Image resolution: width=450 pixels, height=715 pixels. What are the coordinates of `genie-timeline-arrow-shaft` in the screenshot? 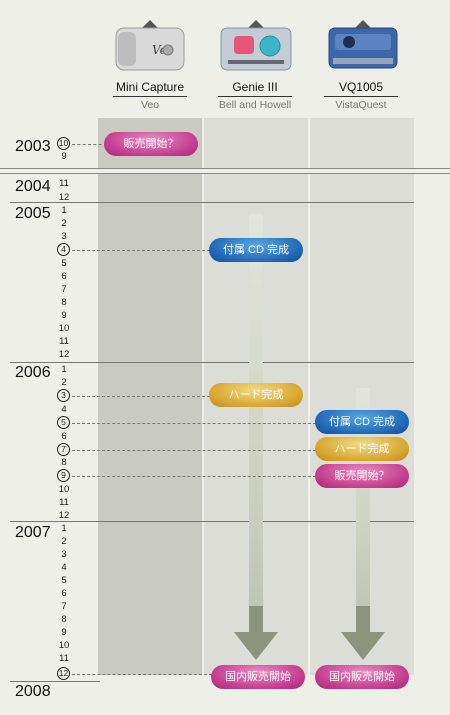 It's located at (256, 410).